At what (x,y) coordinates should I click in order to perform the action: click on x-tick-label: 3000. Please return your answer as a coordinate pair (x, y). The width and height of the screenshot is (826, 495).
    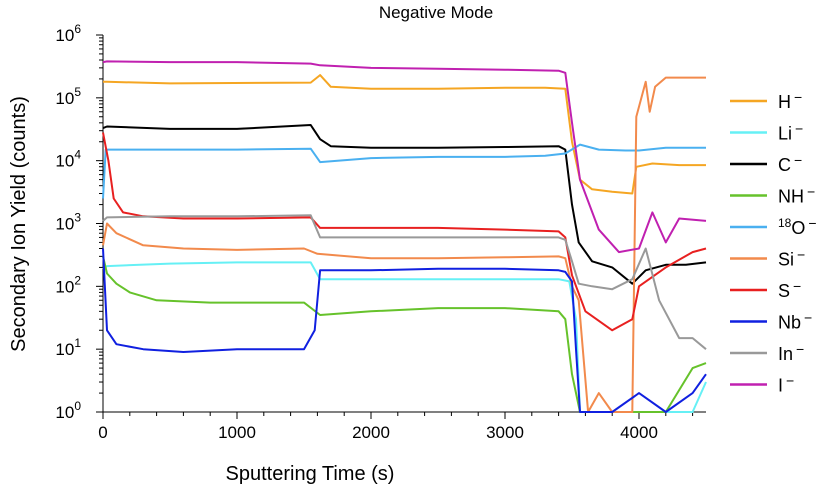
    Looking at the image, I should click on (505, 432).